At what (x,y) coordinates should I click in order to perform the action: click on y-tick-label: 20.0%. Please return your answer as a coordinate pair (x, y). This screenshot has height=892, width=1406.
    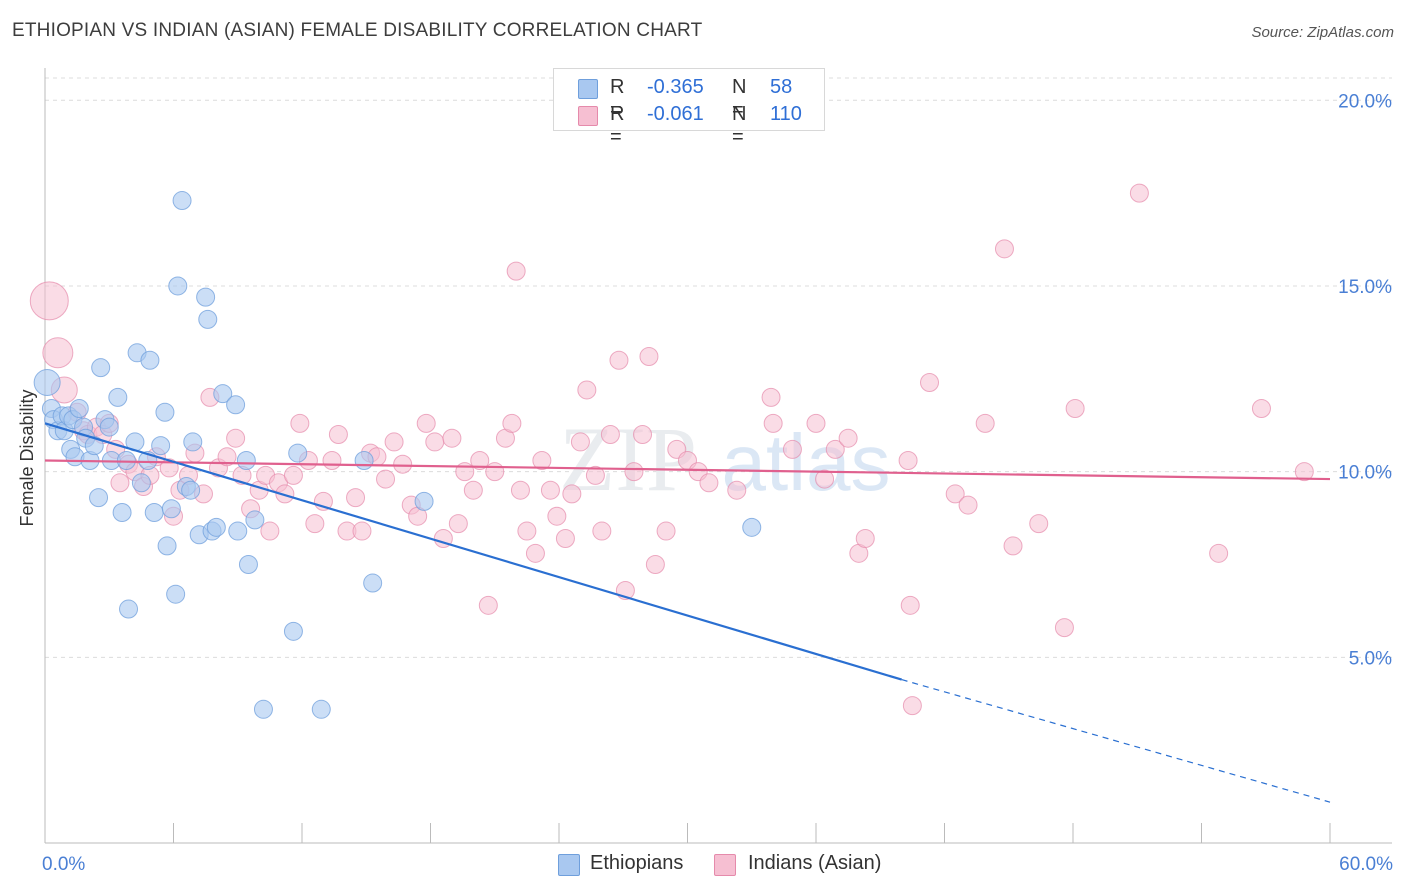
    Looking at the image, I should click on (1365, 101).